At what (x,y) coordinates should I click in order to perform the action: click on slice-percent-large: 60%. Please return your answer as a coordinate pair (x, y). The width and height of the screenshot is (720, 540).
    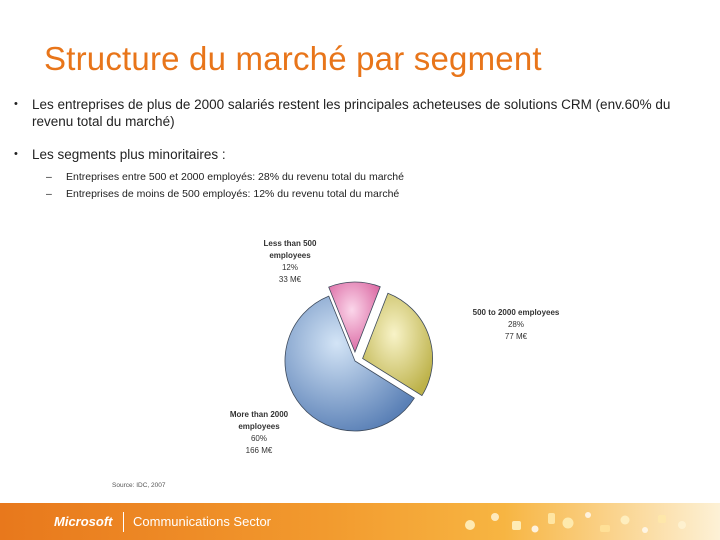
    Looking at the image, I should click on (259, 438).